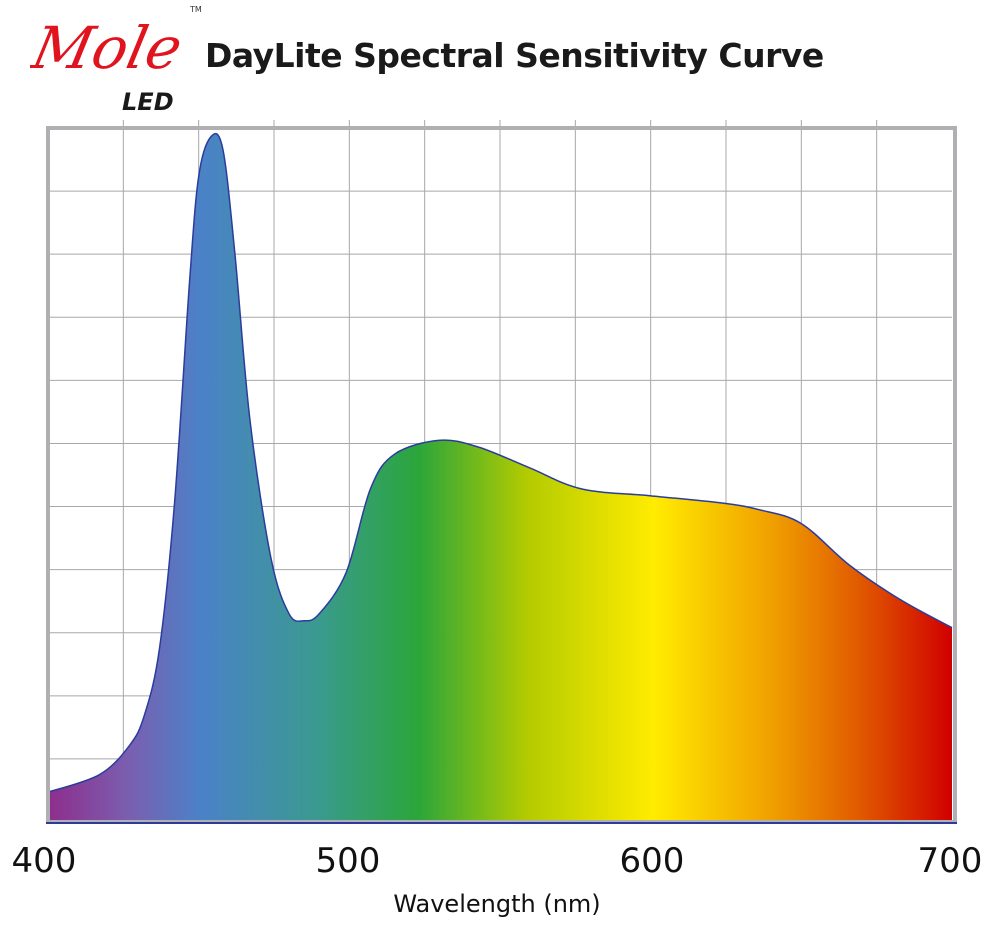 The width and height of the screenshot is (995, 925). I want to click on x-tick-label: 600, so click(652, 861).